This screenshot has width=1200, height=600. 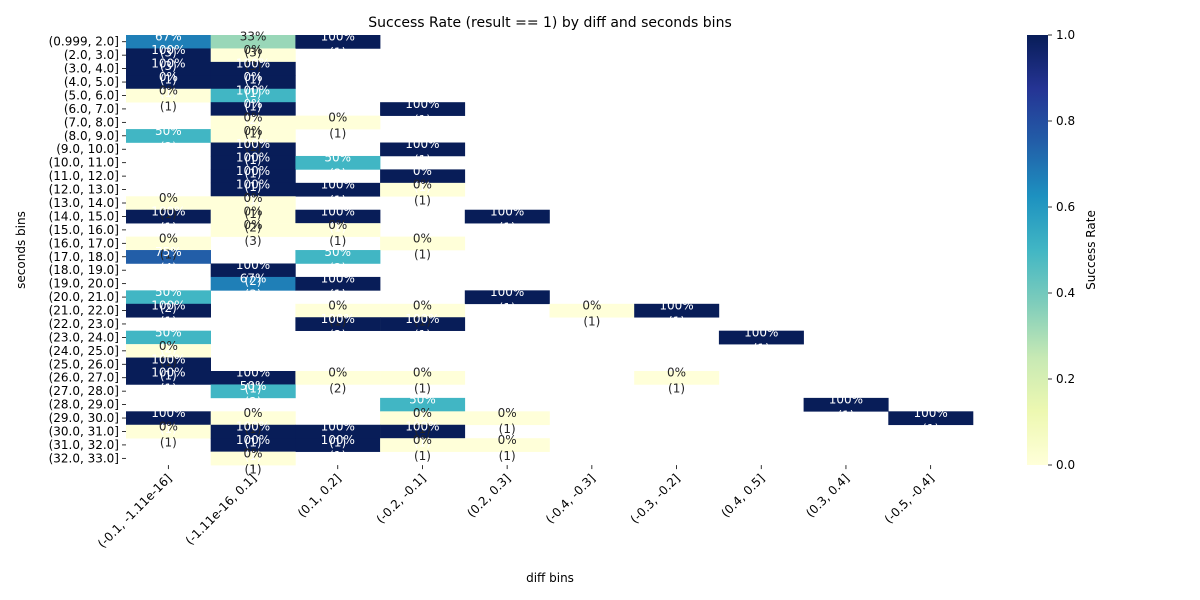 What do you see at coordinates (84, 418) in the screenshot?
I see `y-tick-label: (29.0, 30.0]` at bounding box center [84, 418].